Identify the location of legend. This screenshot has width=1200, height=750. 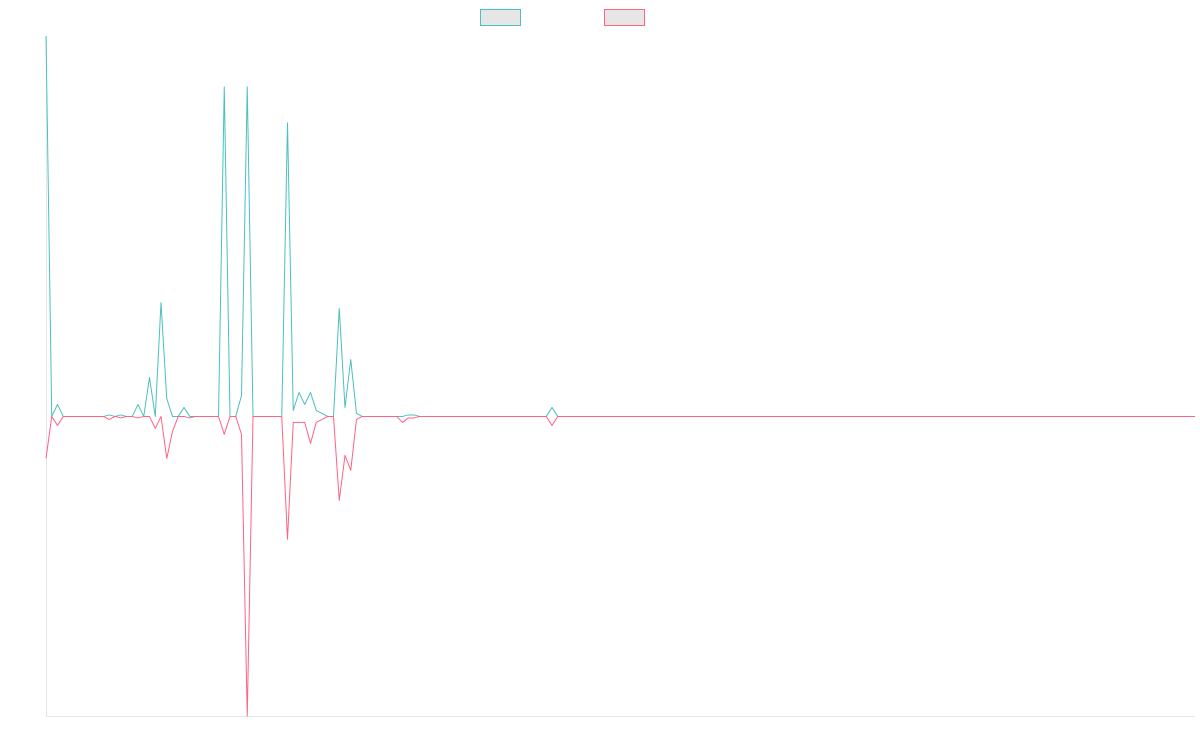
(562, 17).